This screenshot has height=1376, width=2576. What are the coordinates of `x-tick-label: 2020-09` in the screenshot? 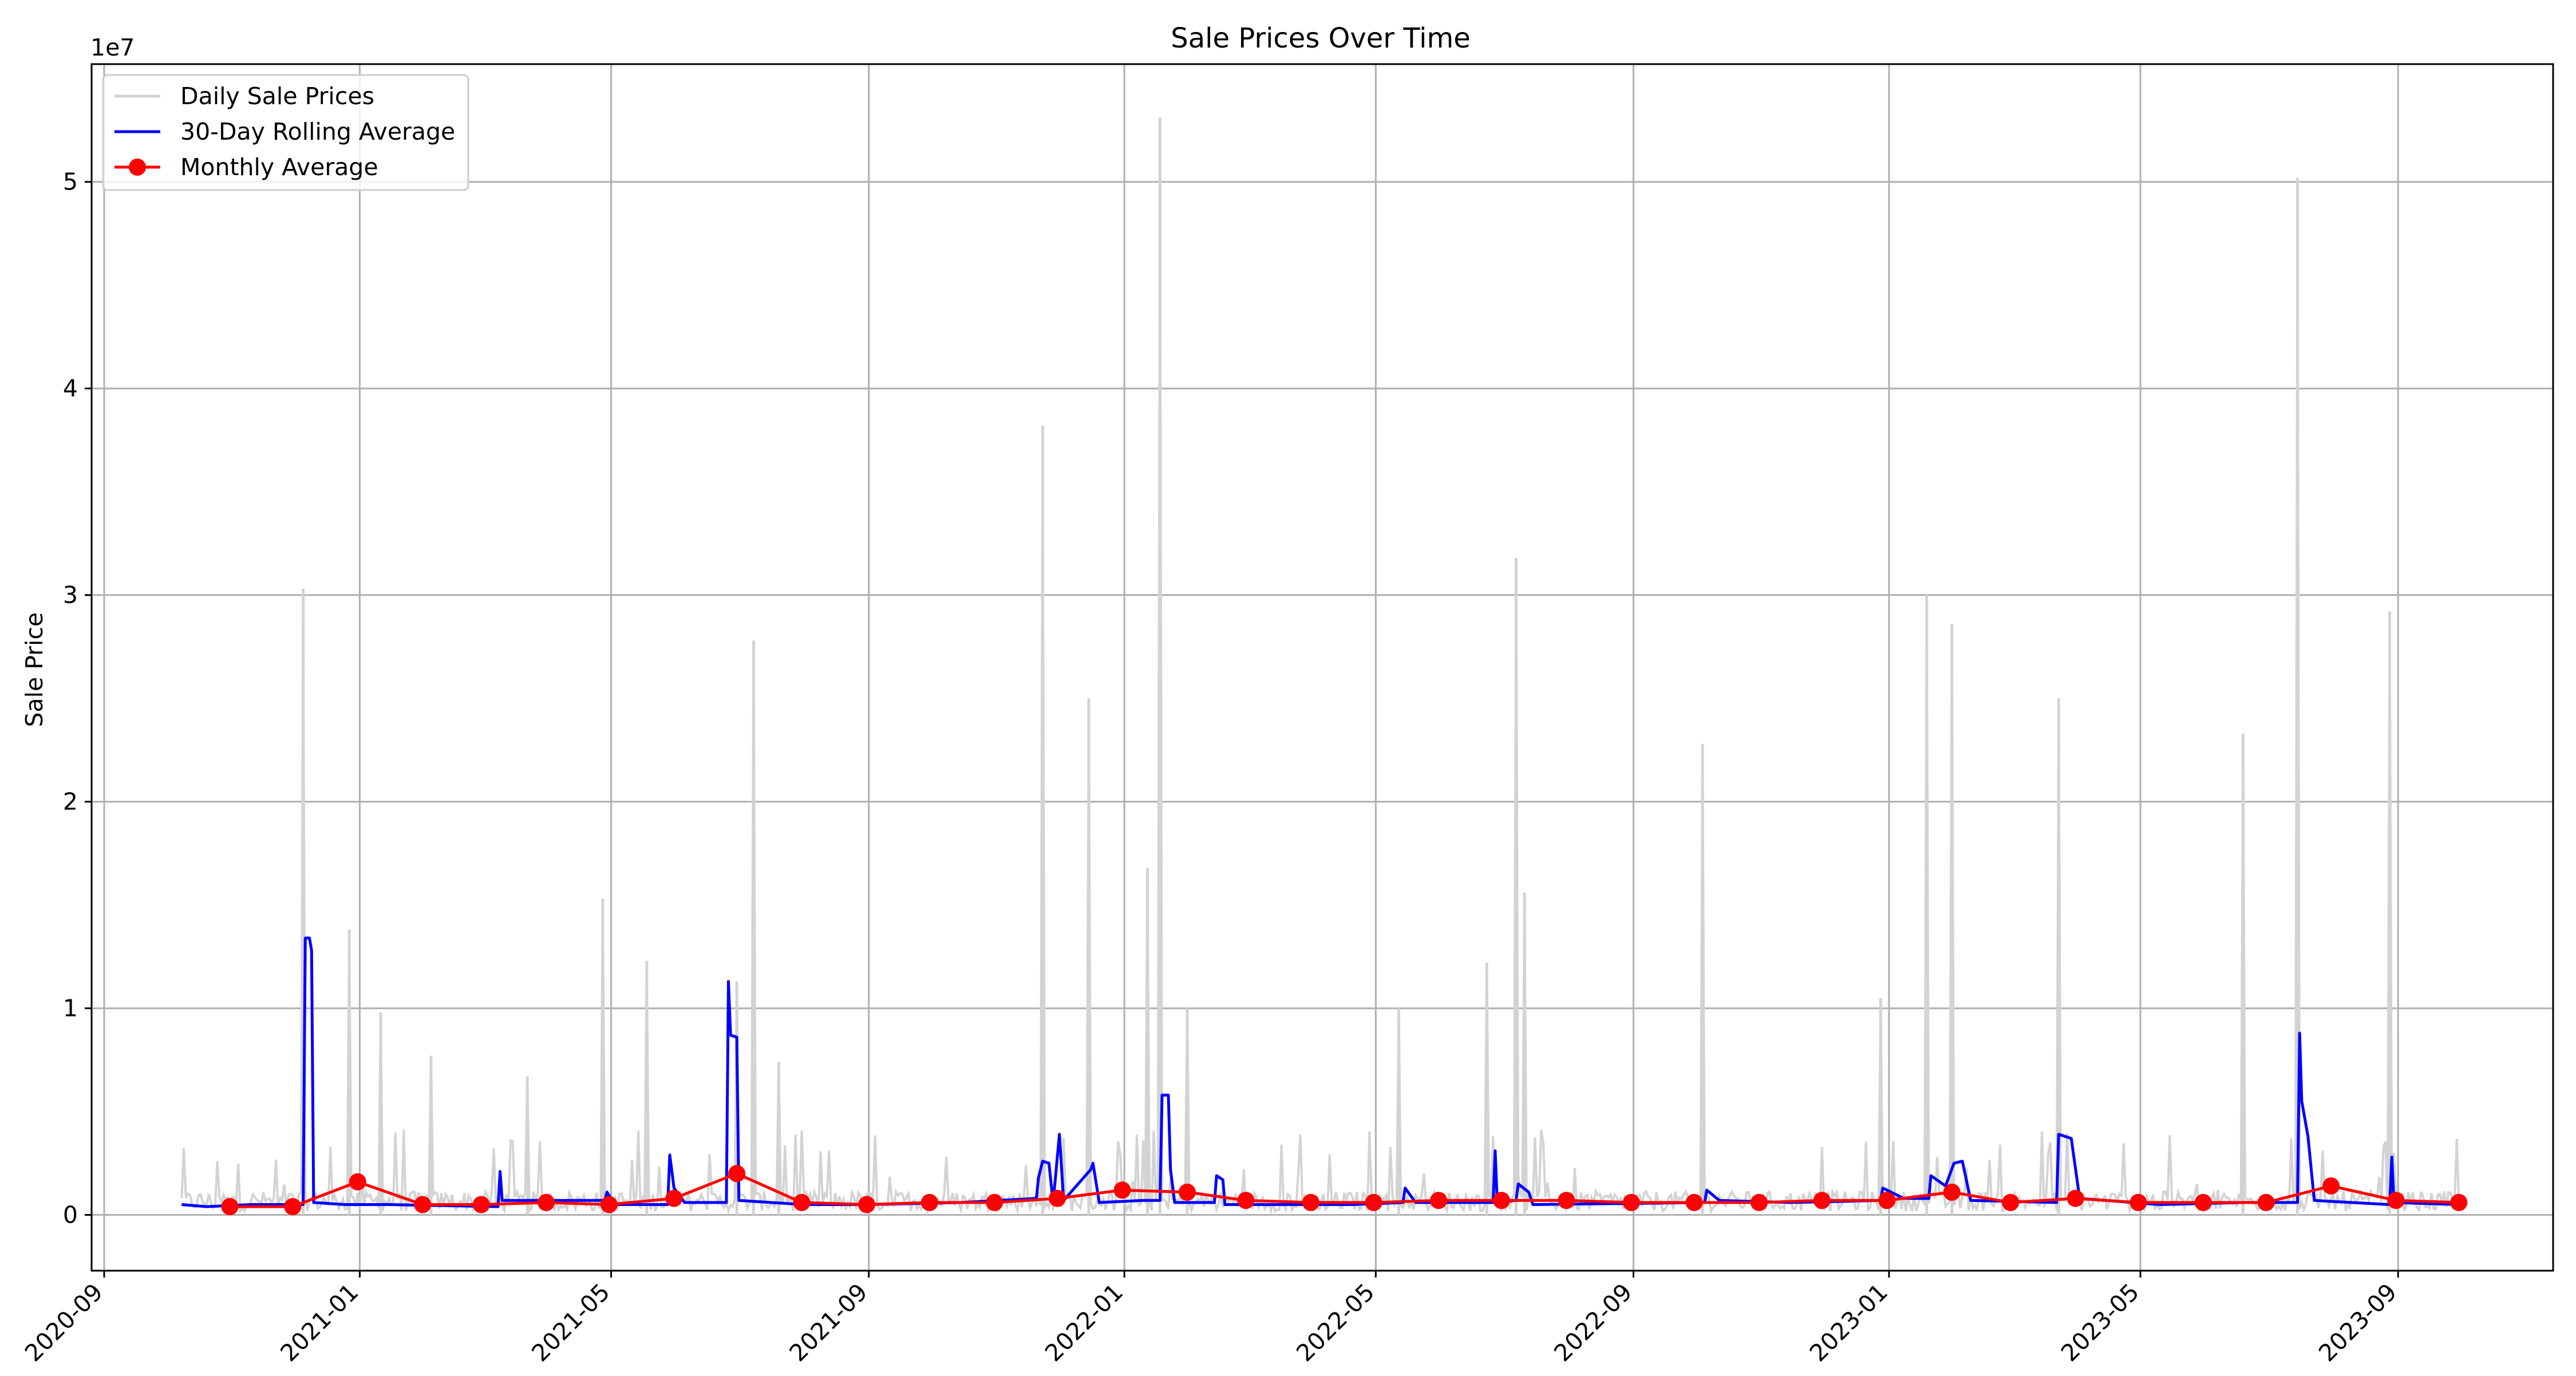 It's located at (63, 1322).